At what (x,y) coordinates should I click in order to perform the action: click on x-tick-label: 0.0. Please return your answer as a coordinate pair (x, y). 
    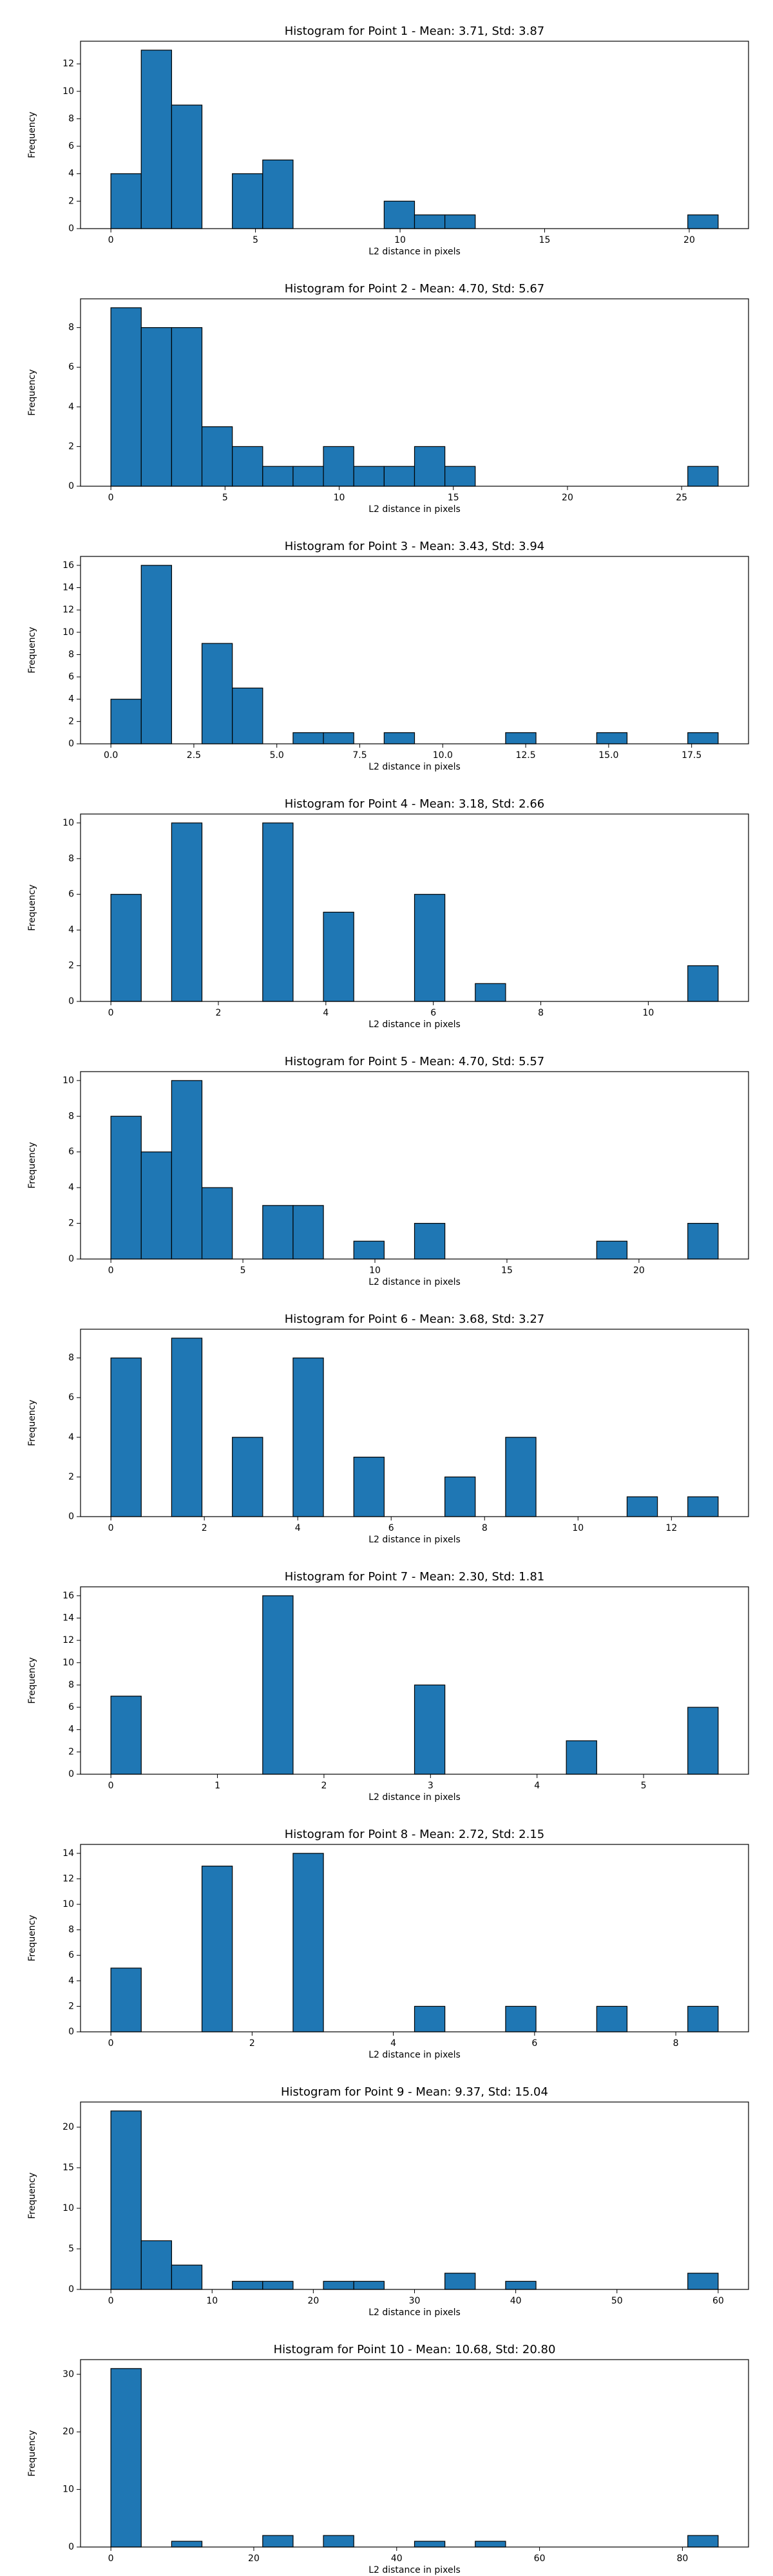
    Looking at the image, I should click on (111, 755).